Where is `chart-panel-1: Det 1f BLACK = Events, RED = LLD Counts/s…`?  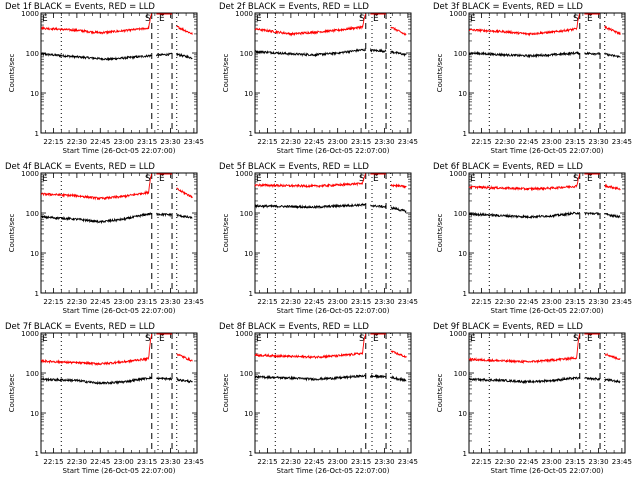 chart-panel-1: Det 1f BLACK = Events, RED = LLD Counts/s… is located at coordinates (104, 78).